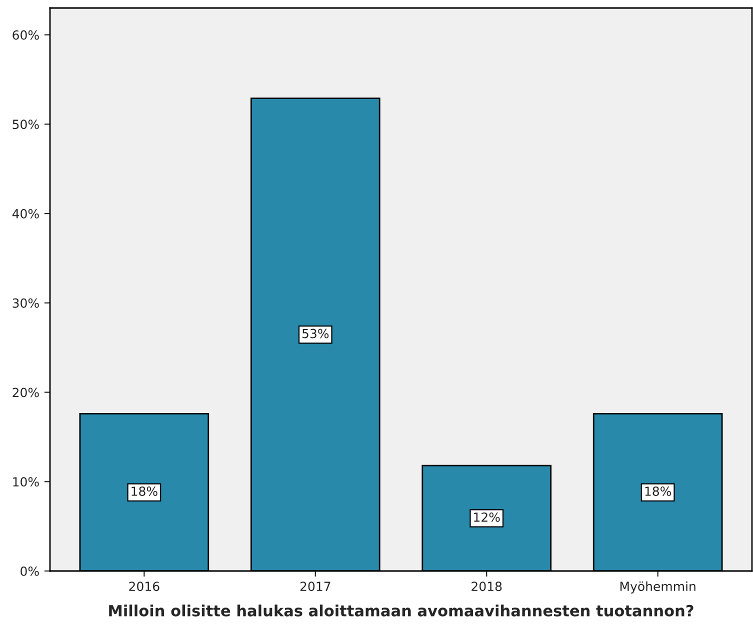 The image size is (753, 625). I want to click on y-tick-label: 20%, so click(25, 393).